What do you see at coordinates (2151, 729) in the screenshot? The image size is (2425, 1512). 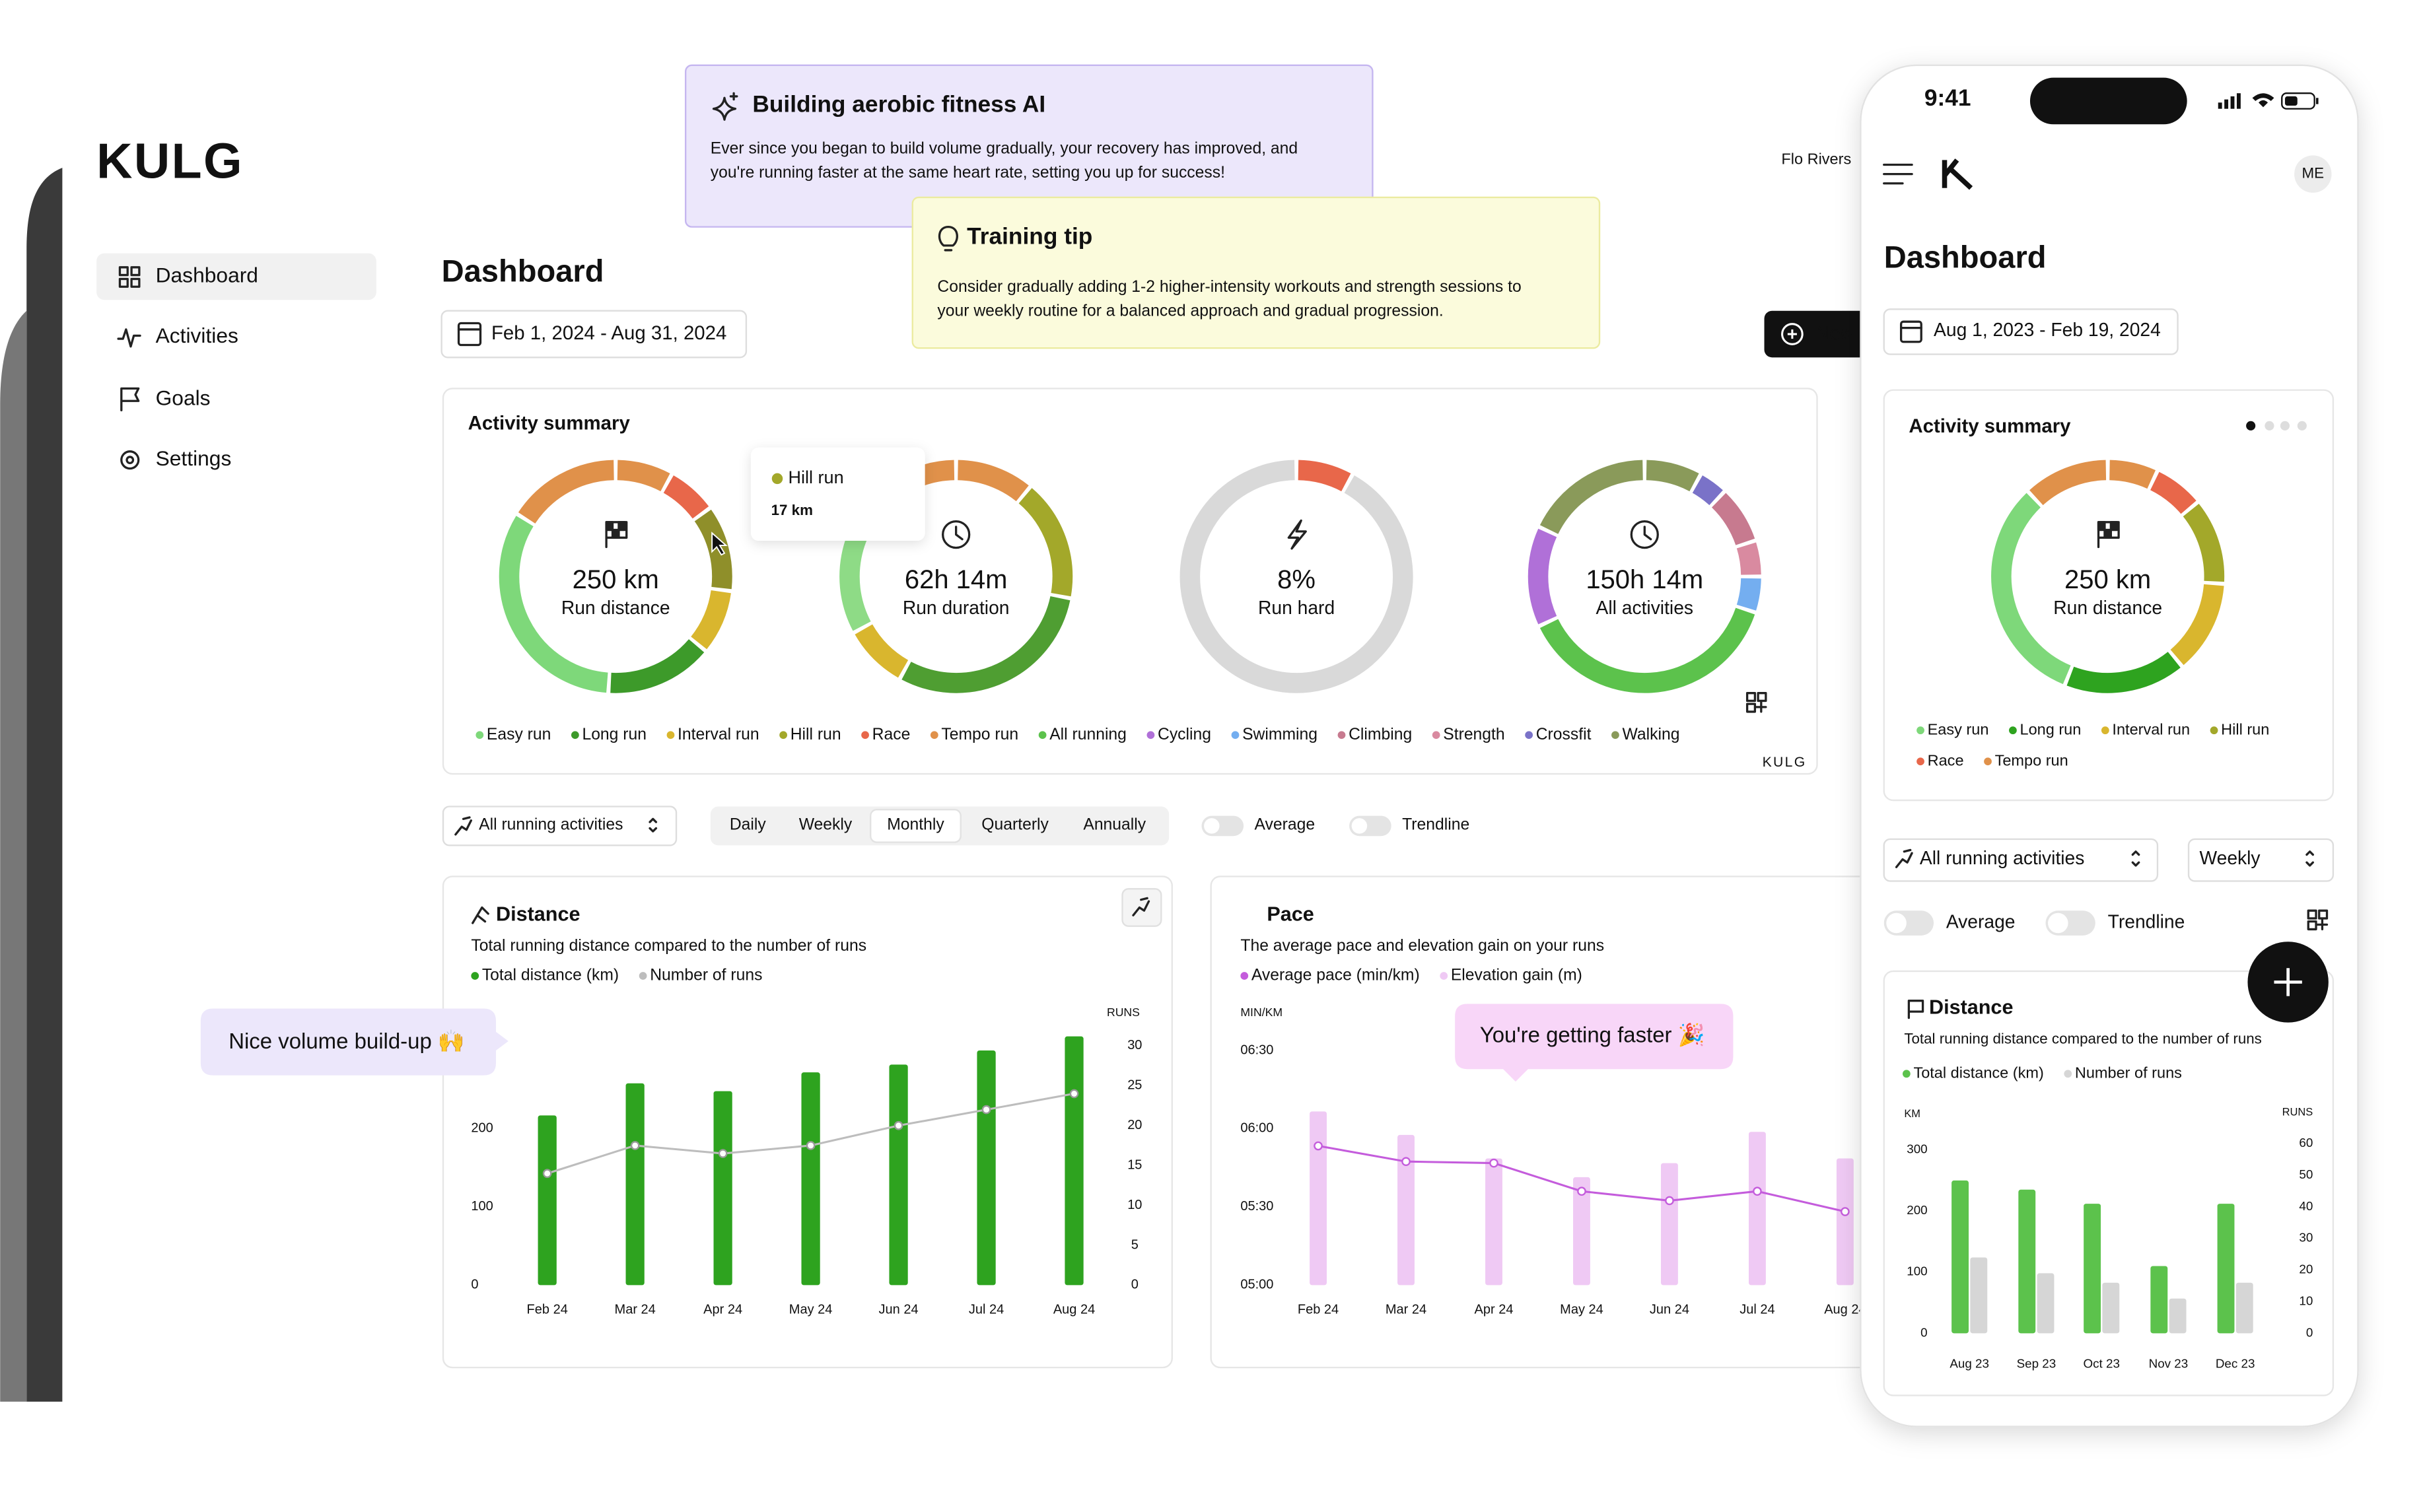 I see `legend-label: Interval run` at bounding box center [2151, 729].